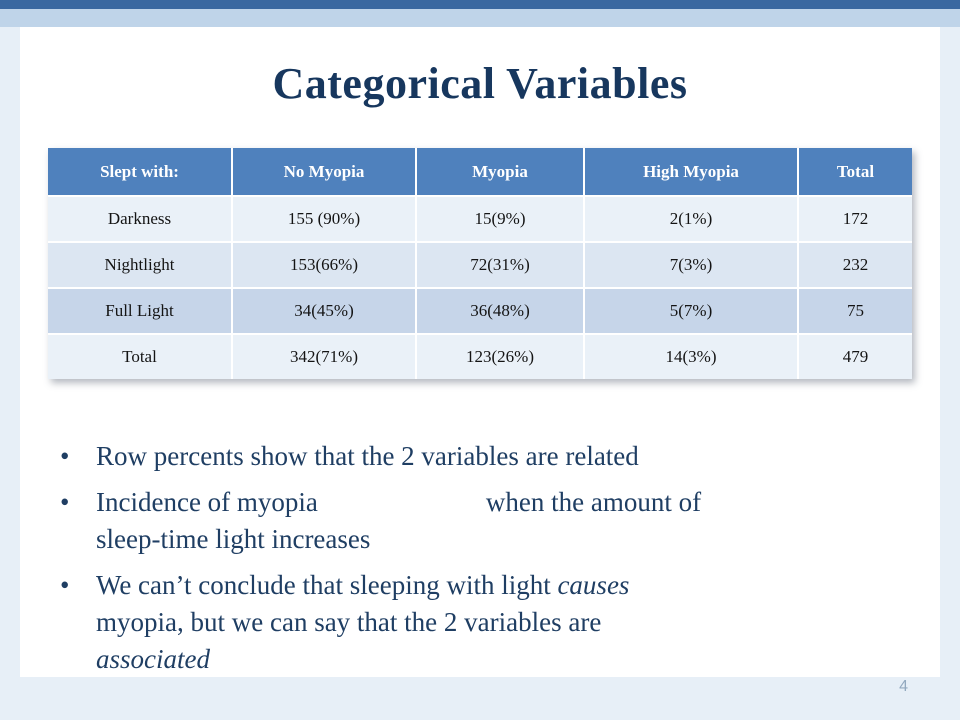  Describe the element at coordinates (854, 311) in the screenshot. I see `table-cell: 75` at that location.